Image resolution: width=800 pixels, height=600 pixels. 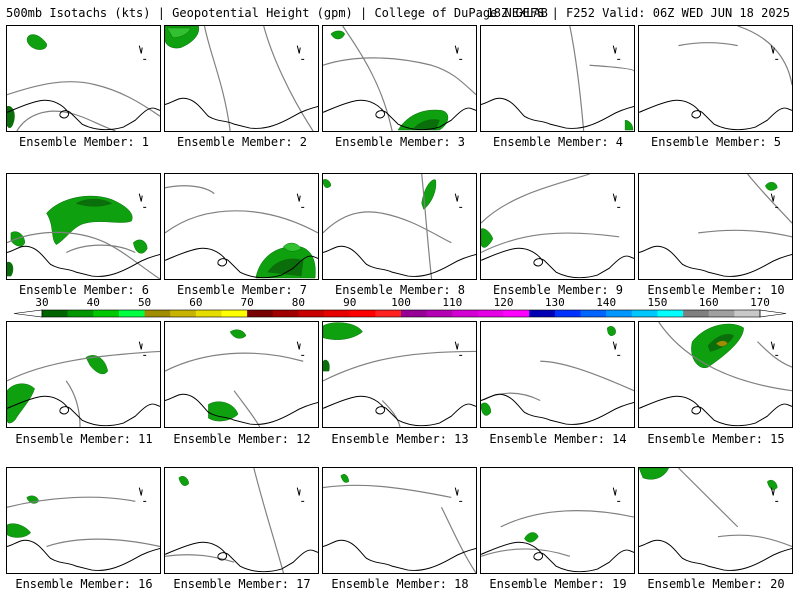 I want to click on colorbar-tick-label: 50, so click(x=144, y=302).